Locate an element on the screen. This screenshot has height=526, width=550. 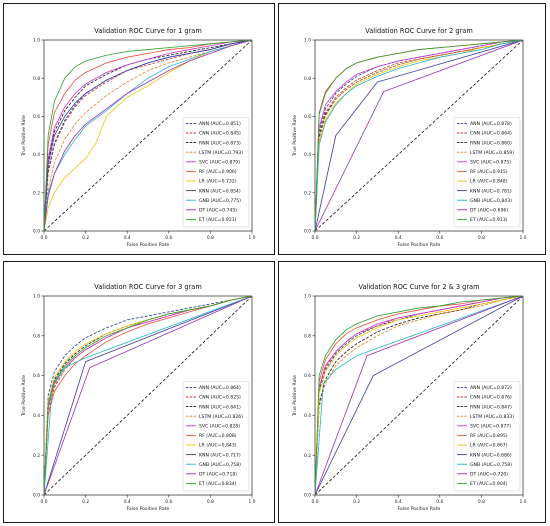
roc-curve-lstm is located at coordinates (419, 395).